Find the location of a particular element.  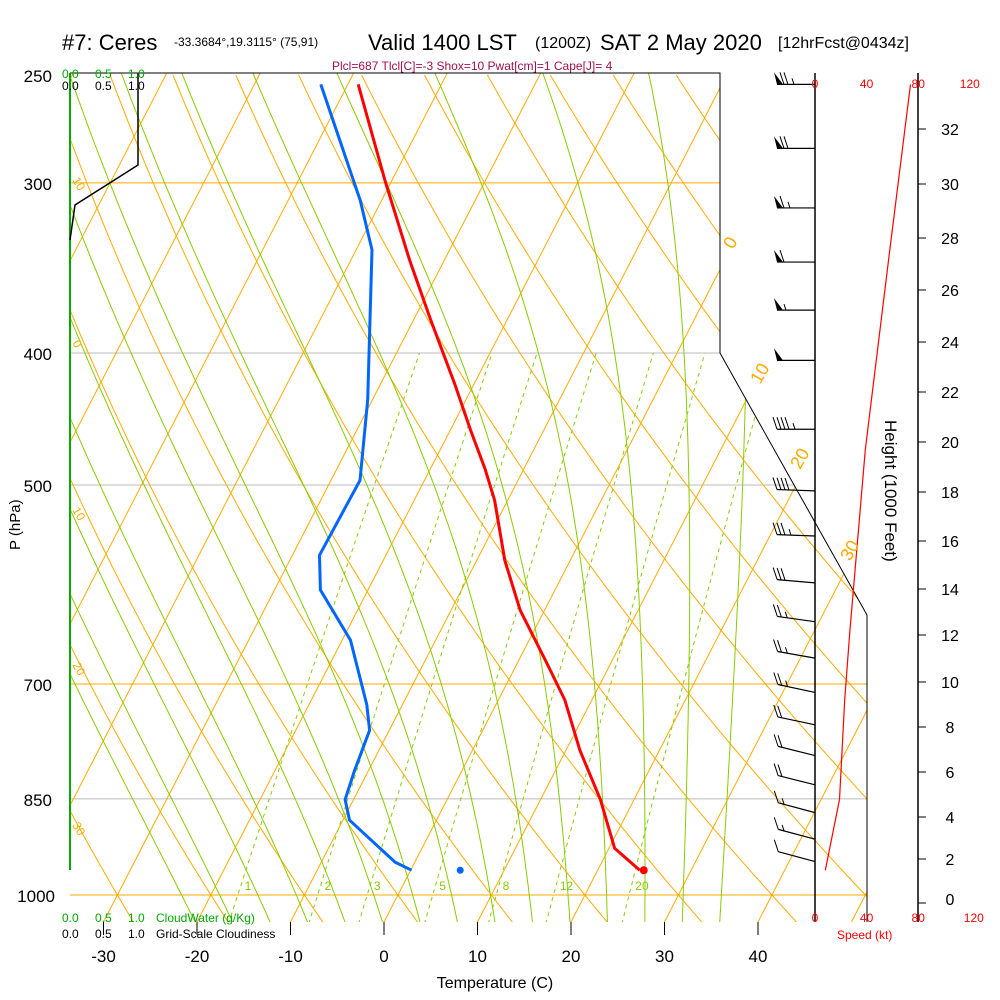

pressure-tick-label: 700 is located at coordinates (38, 685).